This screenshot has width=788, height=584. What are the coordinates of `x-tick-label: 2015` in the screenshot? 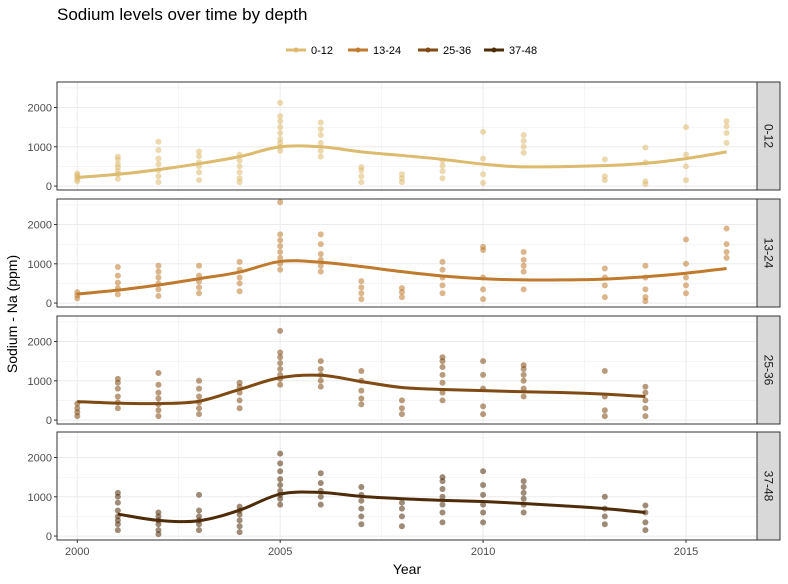 It's located at (686, 552).